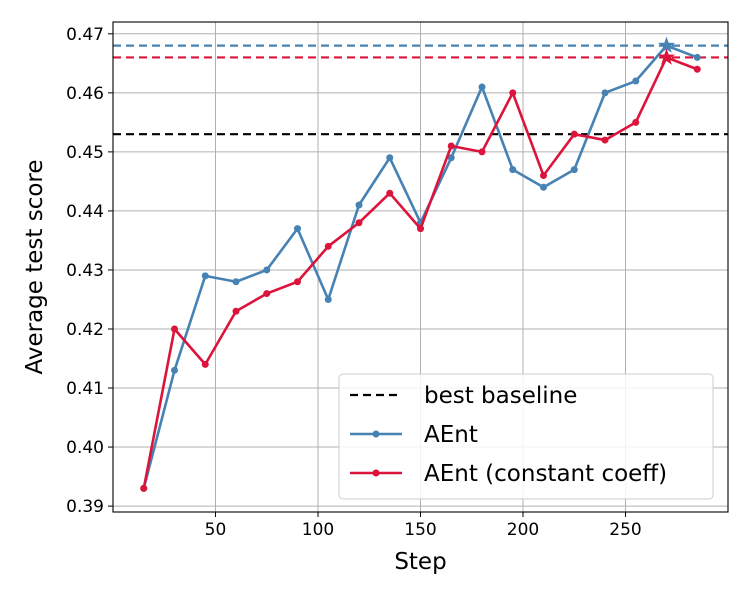  What do you see at coordinates (216, 530) in the screenshot?
I see `x-tick-label: 50` at bounding box center [216, 530].